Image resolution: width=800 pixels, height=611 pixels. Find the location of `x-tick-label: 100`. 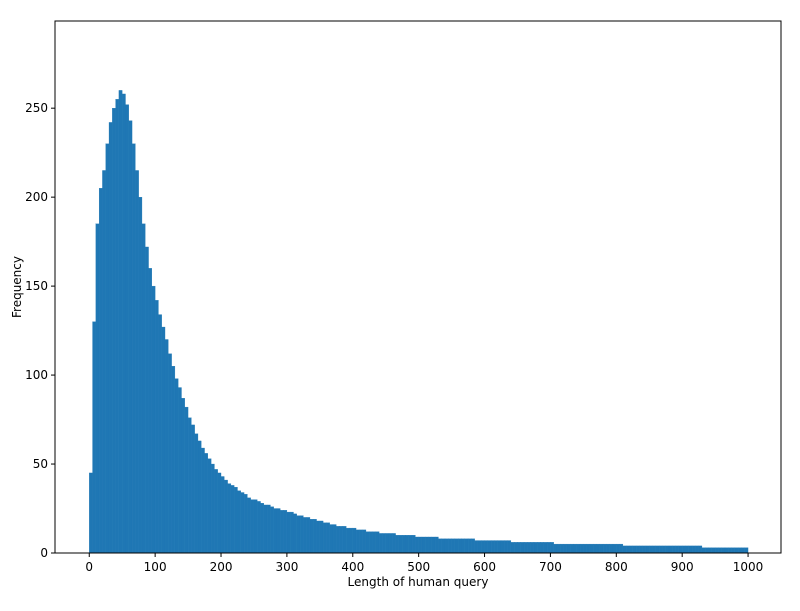

x-tick-label: 100 is located at coordinates (155, 567).